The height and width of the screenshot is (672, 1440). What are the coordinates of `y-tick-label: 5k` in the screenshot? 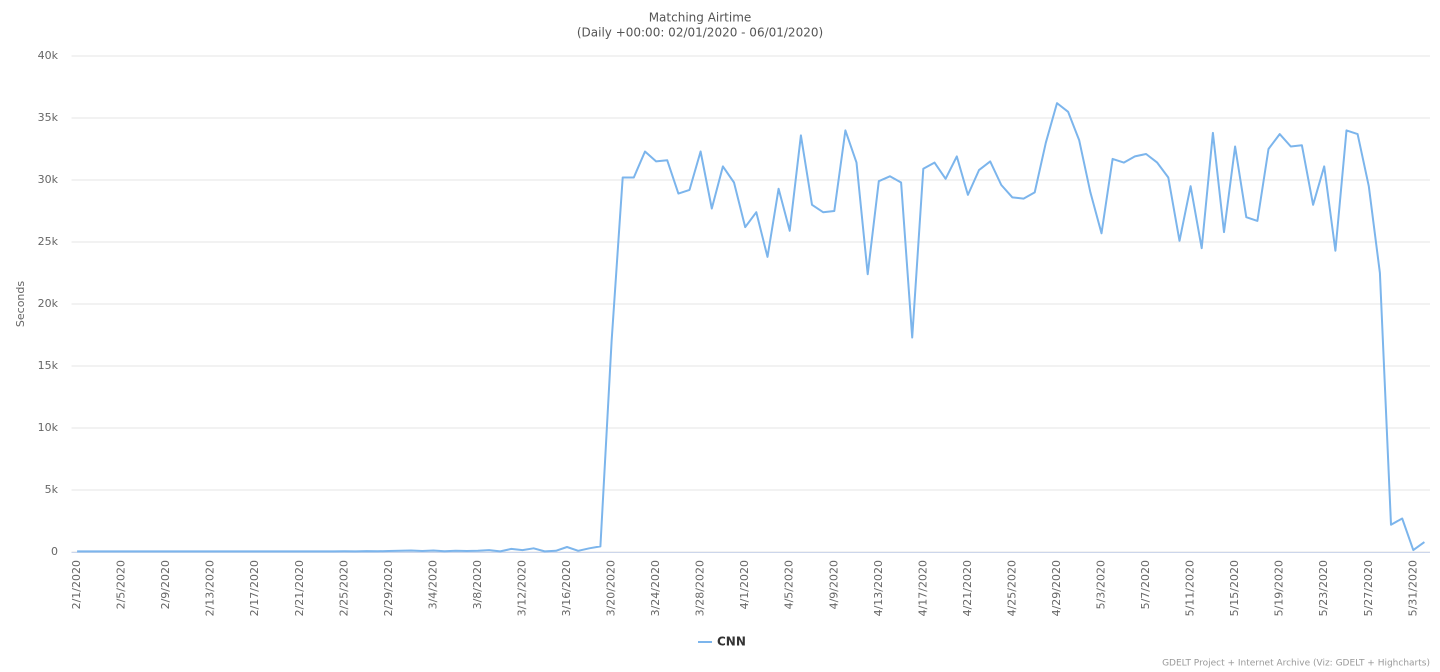 It's located at (52, 489).